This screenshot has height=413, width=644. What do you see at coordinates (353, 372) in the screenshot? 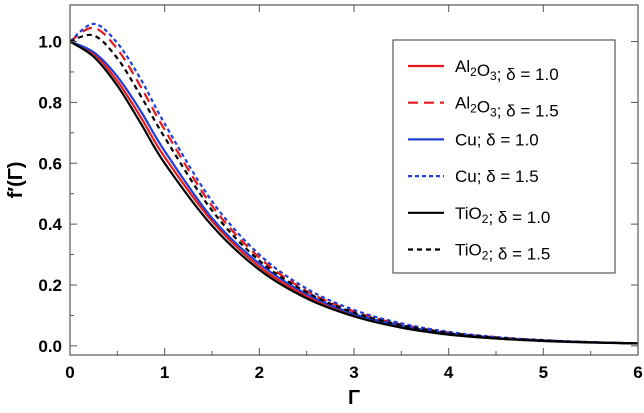
I see `x-tick-label: 3` at bounding box center [353, 372].